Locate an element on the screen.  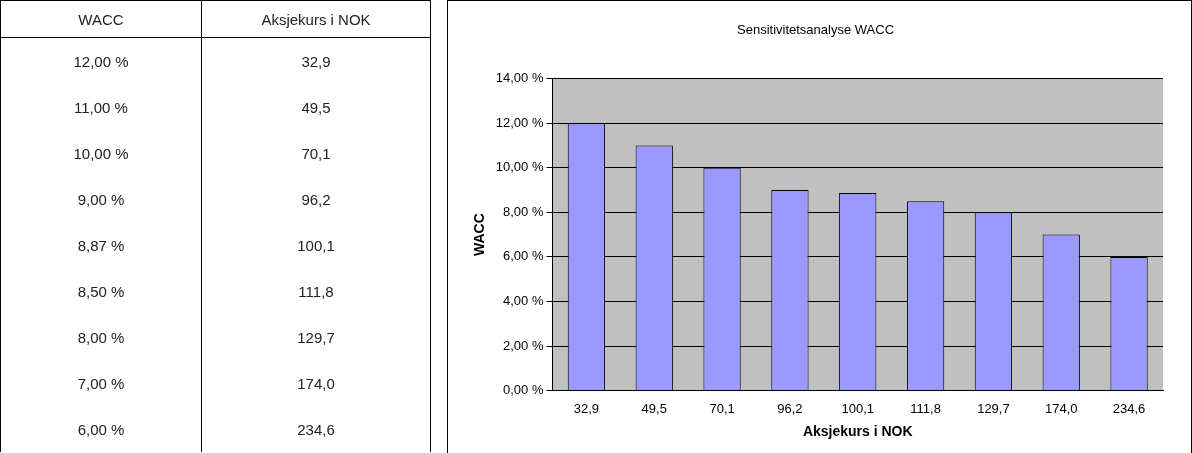
x-tick-label: 49,5 is located at coordinates (654, 408).